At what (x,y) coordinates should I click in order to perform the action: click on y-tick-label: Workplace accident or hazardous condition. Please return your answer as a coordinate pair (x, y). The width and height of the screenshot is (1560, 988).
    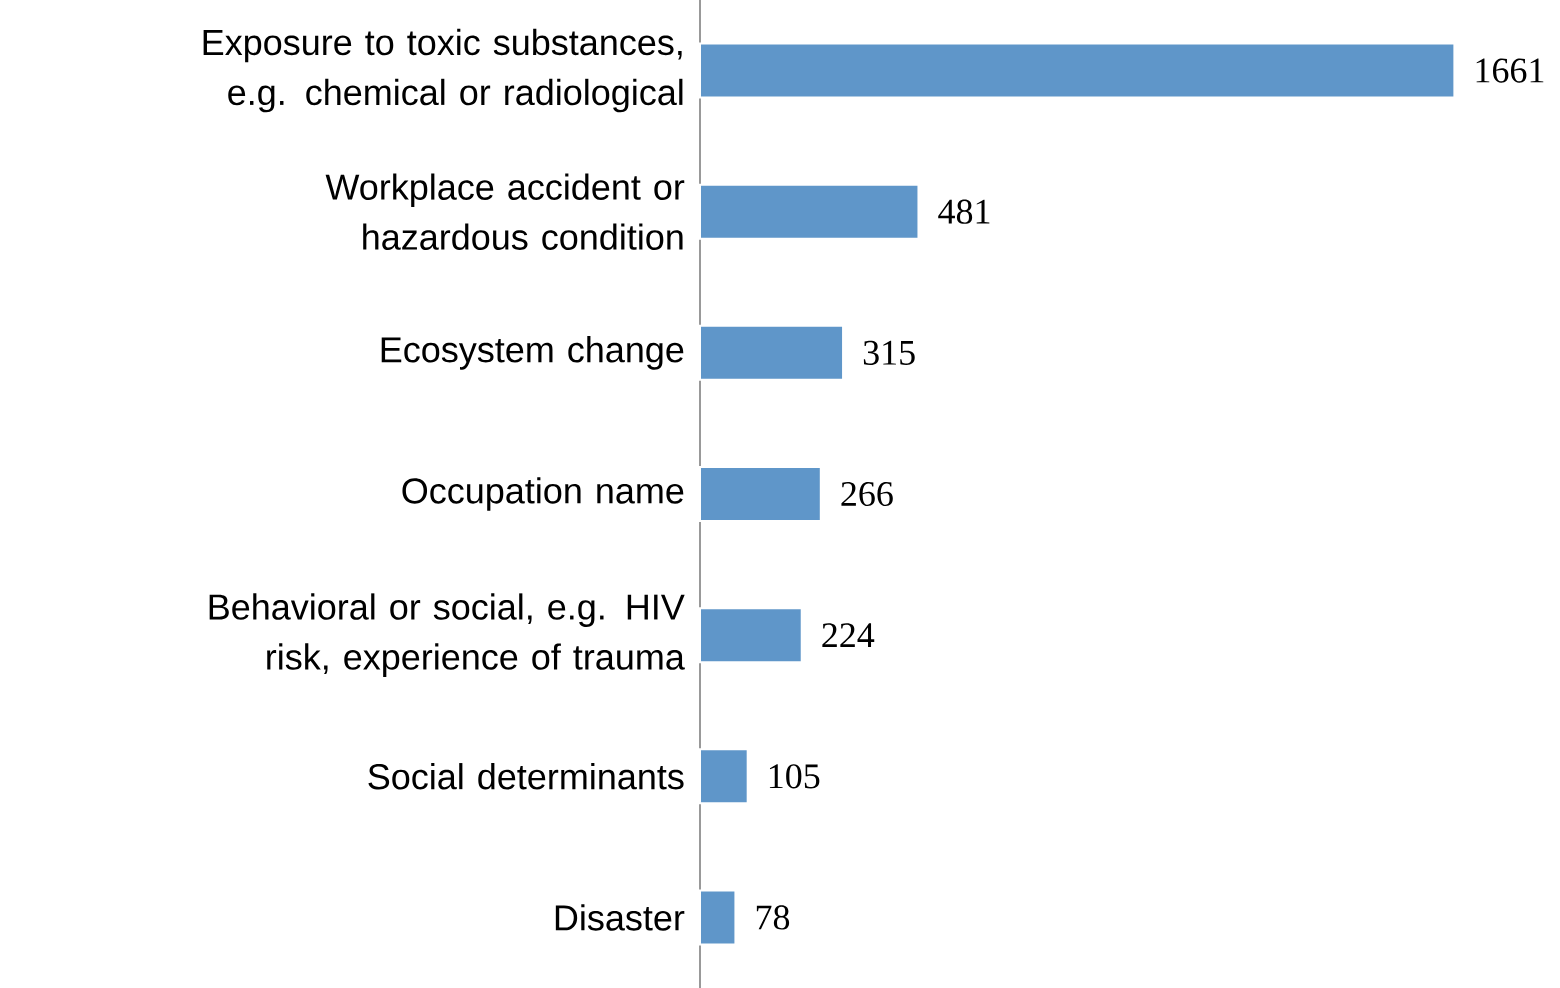
    Looking at the image, I should click on (505, 211).